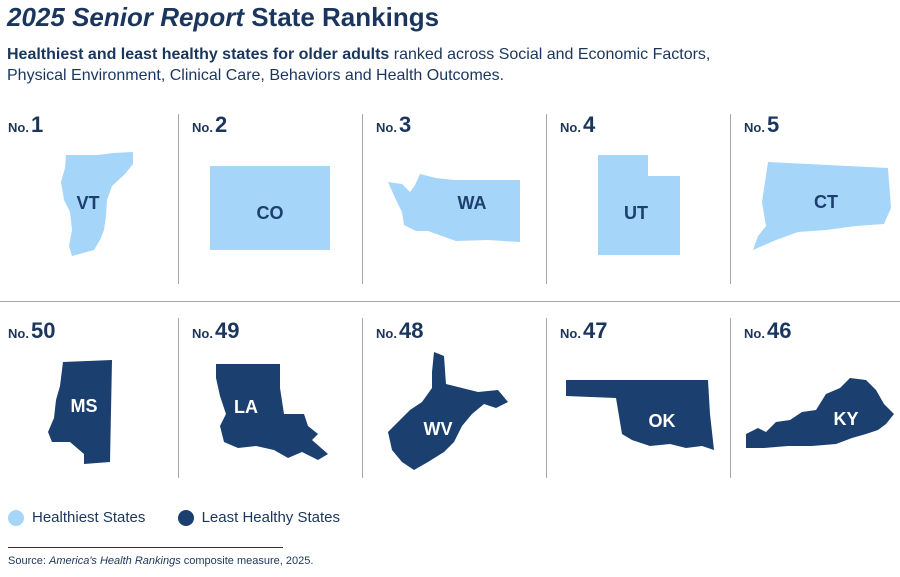 This screenshot has height=577, width=900. I want to click on rank-number: 47, so click(595, 330).